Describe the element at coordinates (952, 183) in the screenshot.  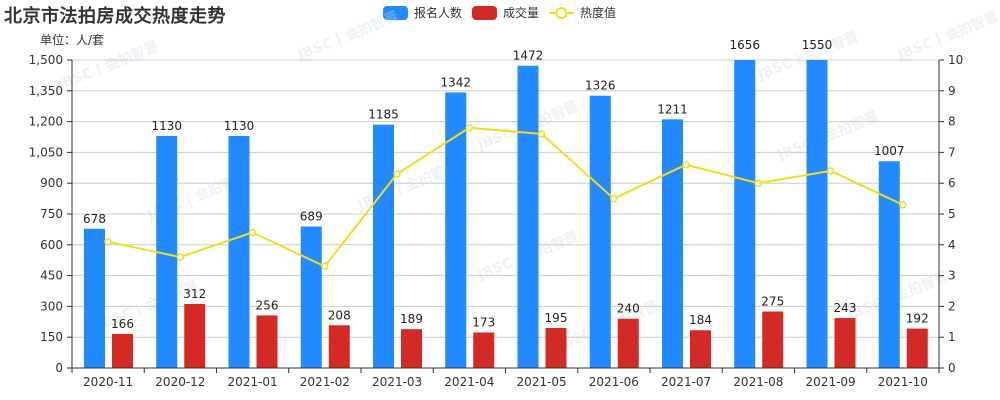
I see `right-tick-label: 6` at that location.